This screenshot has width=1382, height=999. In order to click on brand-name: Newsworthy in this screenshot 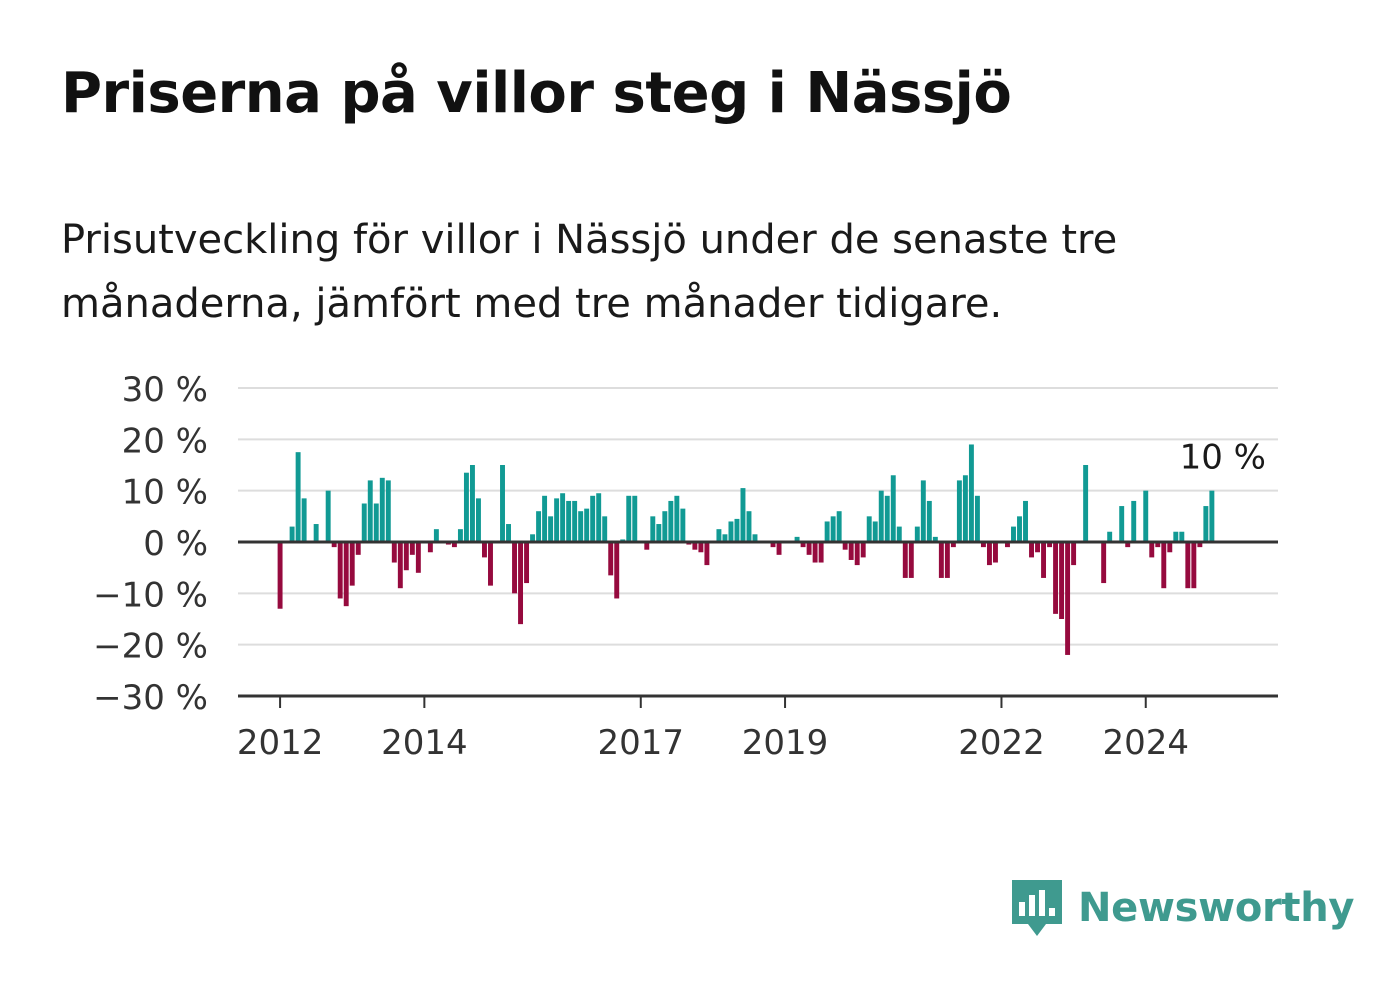, I will do `click(1216, 908)`.